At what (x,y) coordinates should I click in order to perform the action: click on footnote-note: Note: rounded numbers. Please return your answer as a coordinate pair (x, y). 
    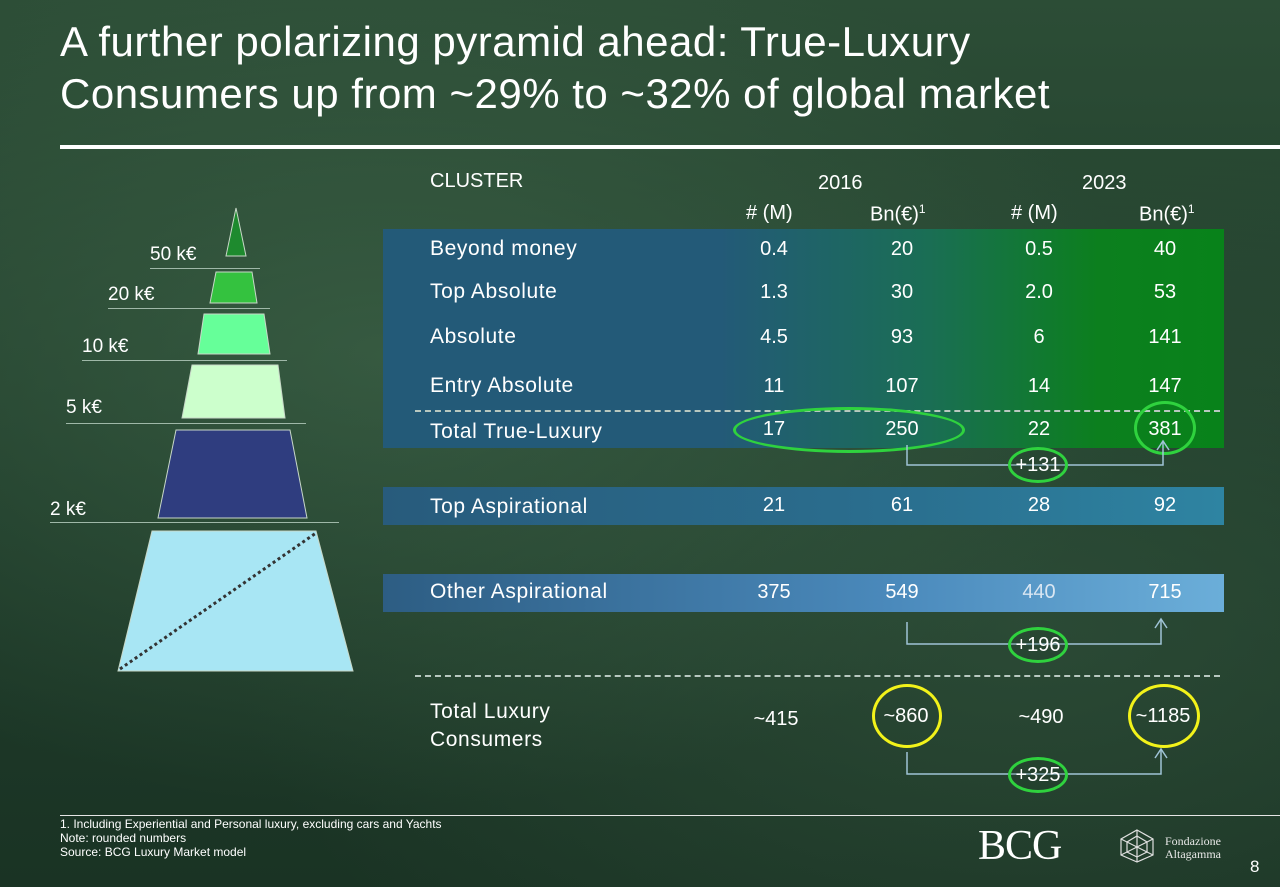
    Looking at the image, I should click on (123, 838).